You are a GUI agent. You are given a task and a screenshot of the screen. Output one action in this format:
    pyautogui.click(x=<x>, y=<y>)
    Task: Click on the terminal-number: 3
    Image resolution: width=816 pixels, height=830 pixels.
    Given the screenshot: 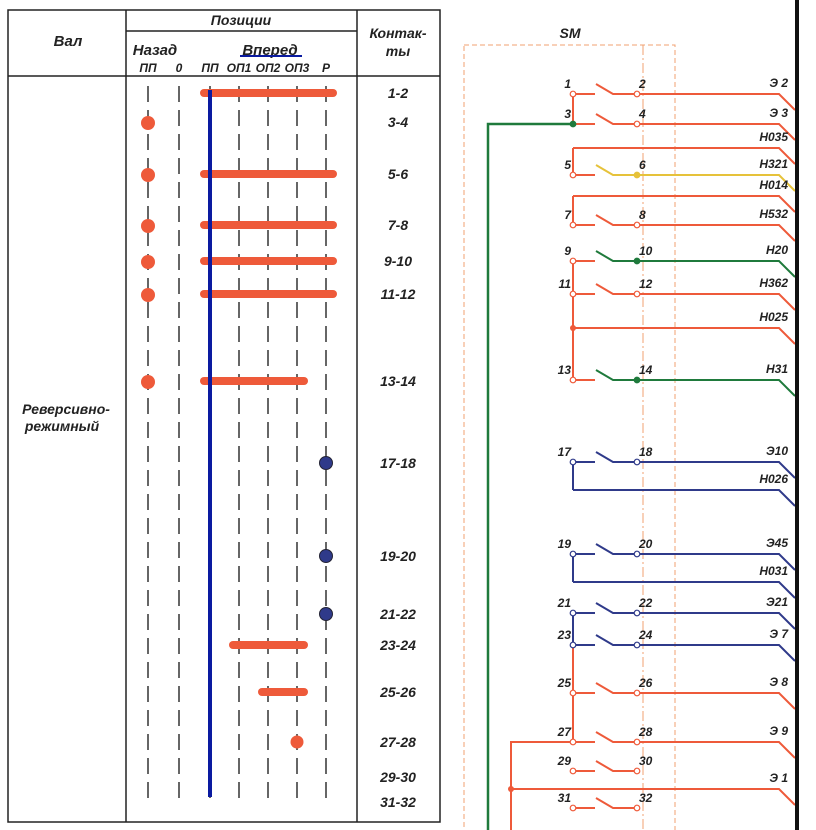 What is the action you would take?
    pyautogui.click(x=567, y=114)
    